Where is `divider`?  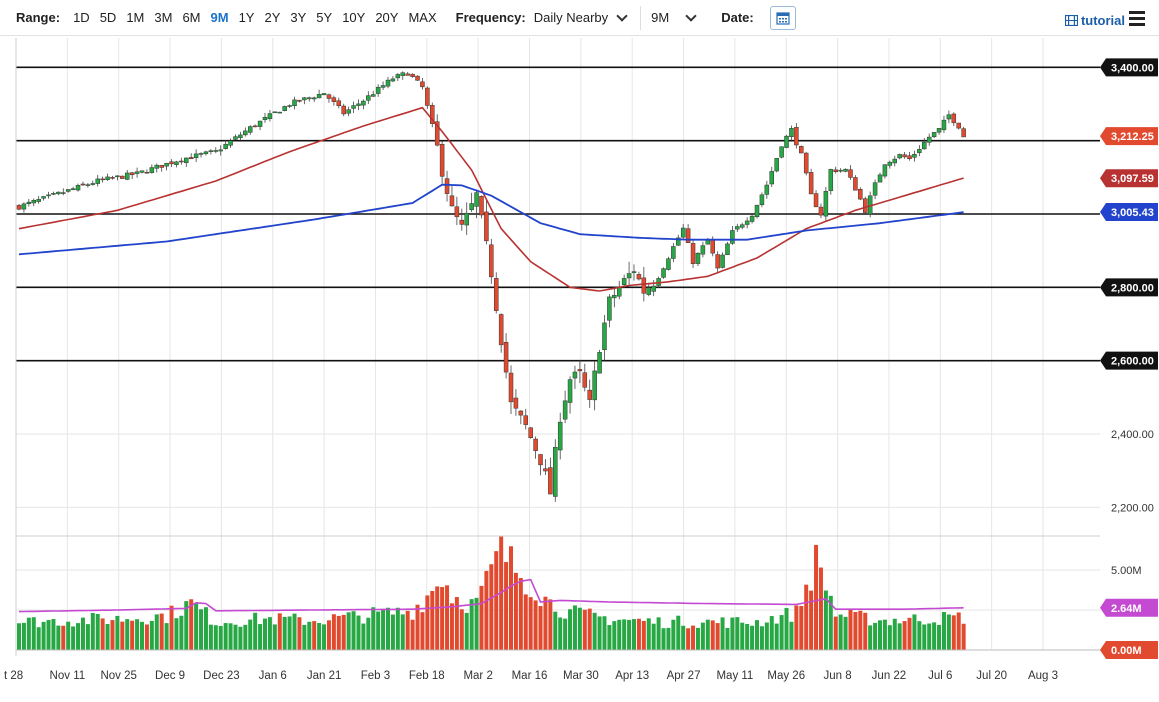 divider is located at coordinates (641, 17).